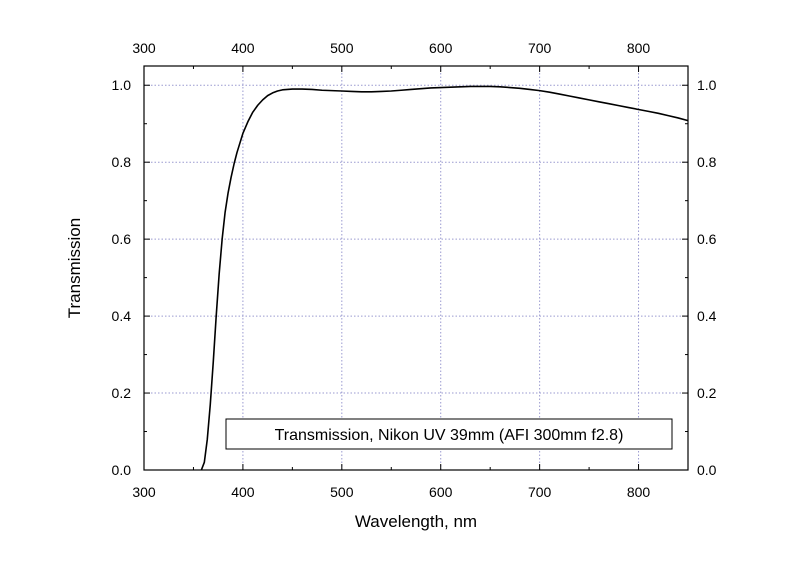 The image size is (800, 565). Describe the element at coordinates (122, 85) in the screenshot. I see `y-tick-label: 1.0` at that location.